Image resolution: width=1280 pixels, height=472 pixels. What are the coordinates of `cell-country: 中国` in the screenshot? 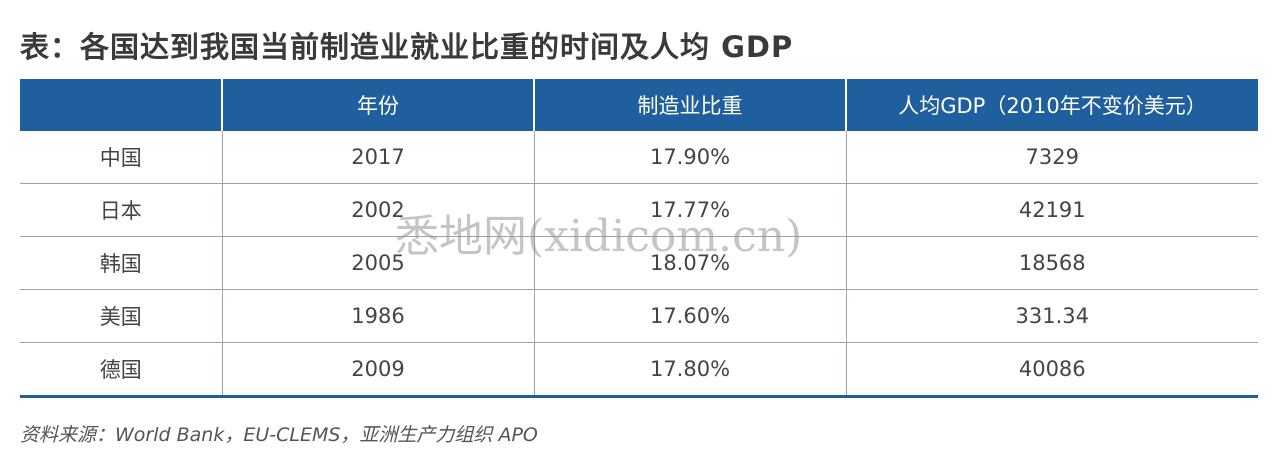 It's located at (120, 158).